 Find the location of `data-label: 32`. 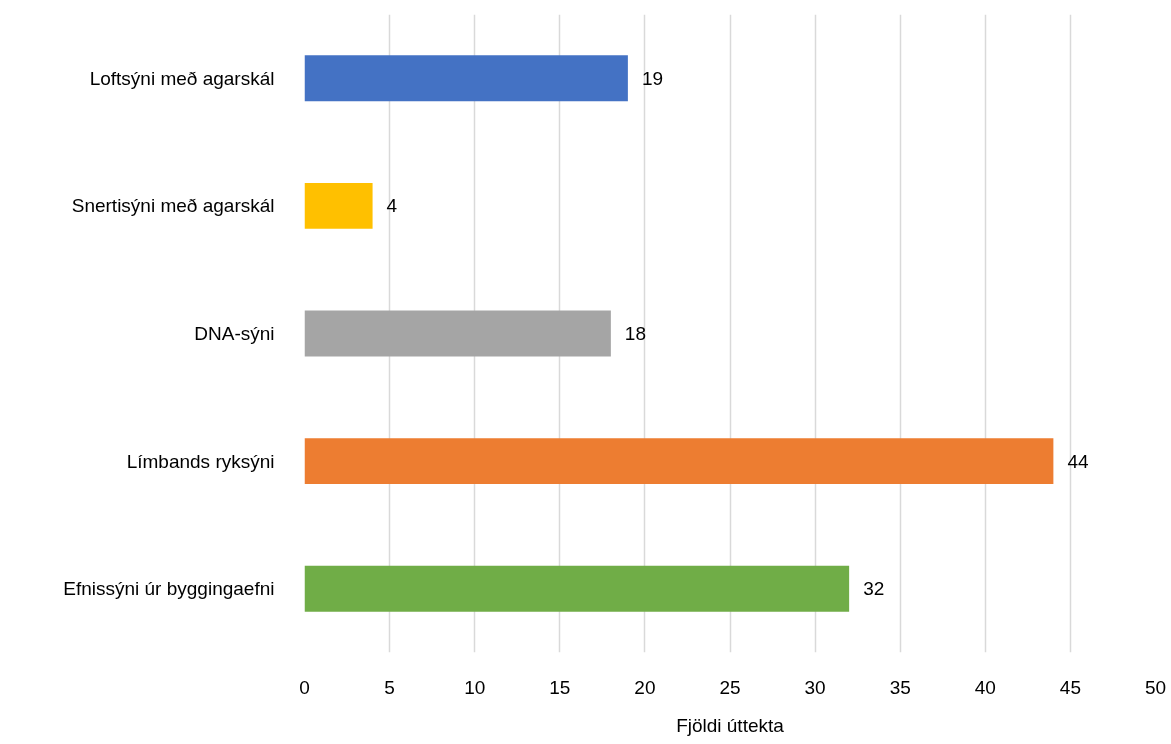

data-label: 32 is located at coordinates (874, 589).